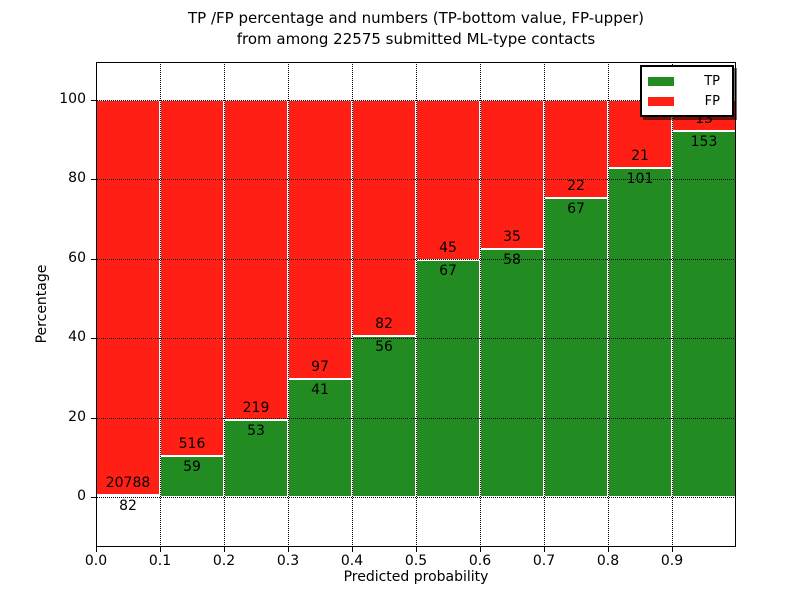  Describe the element at coordinates (640, 179) in the screenshot. I see `tp-count-label: 101` at that location.